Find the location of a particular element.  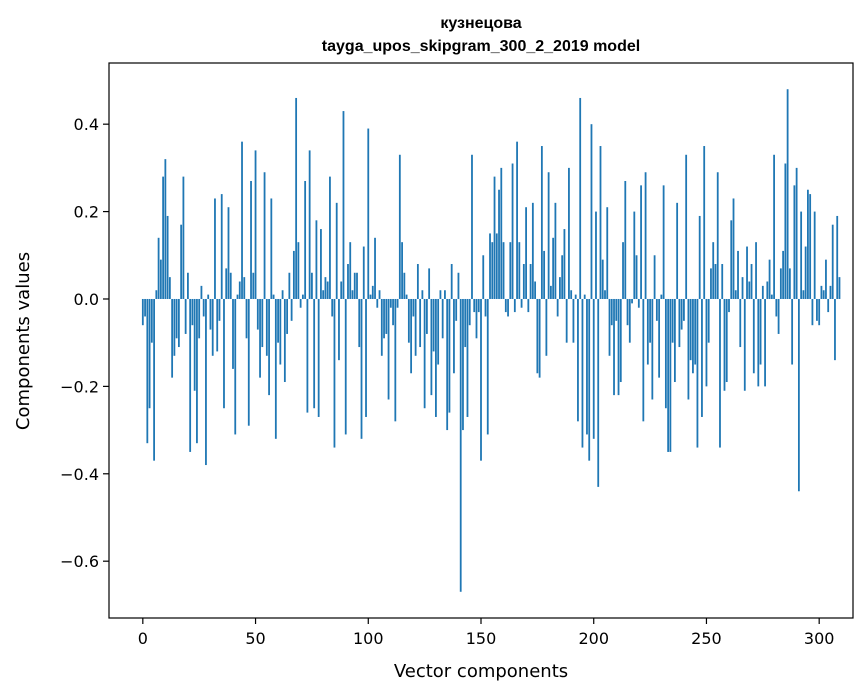

x-axis-ticks: 0 50 100 150 200 250 300 is located at coordinates (486, 633).